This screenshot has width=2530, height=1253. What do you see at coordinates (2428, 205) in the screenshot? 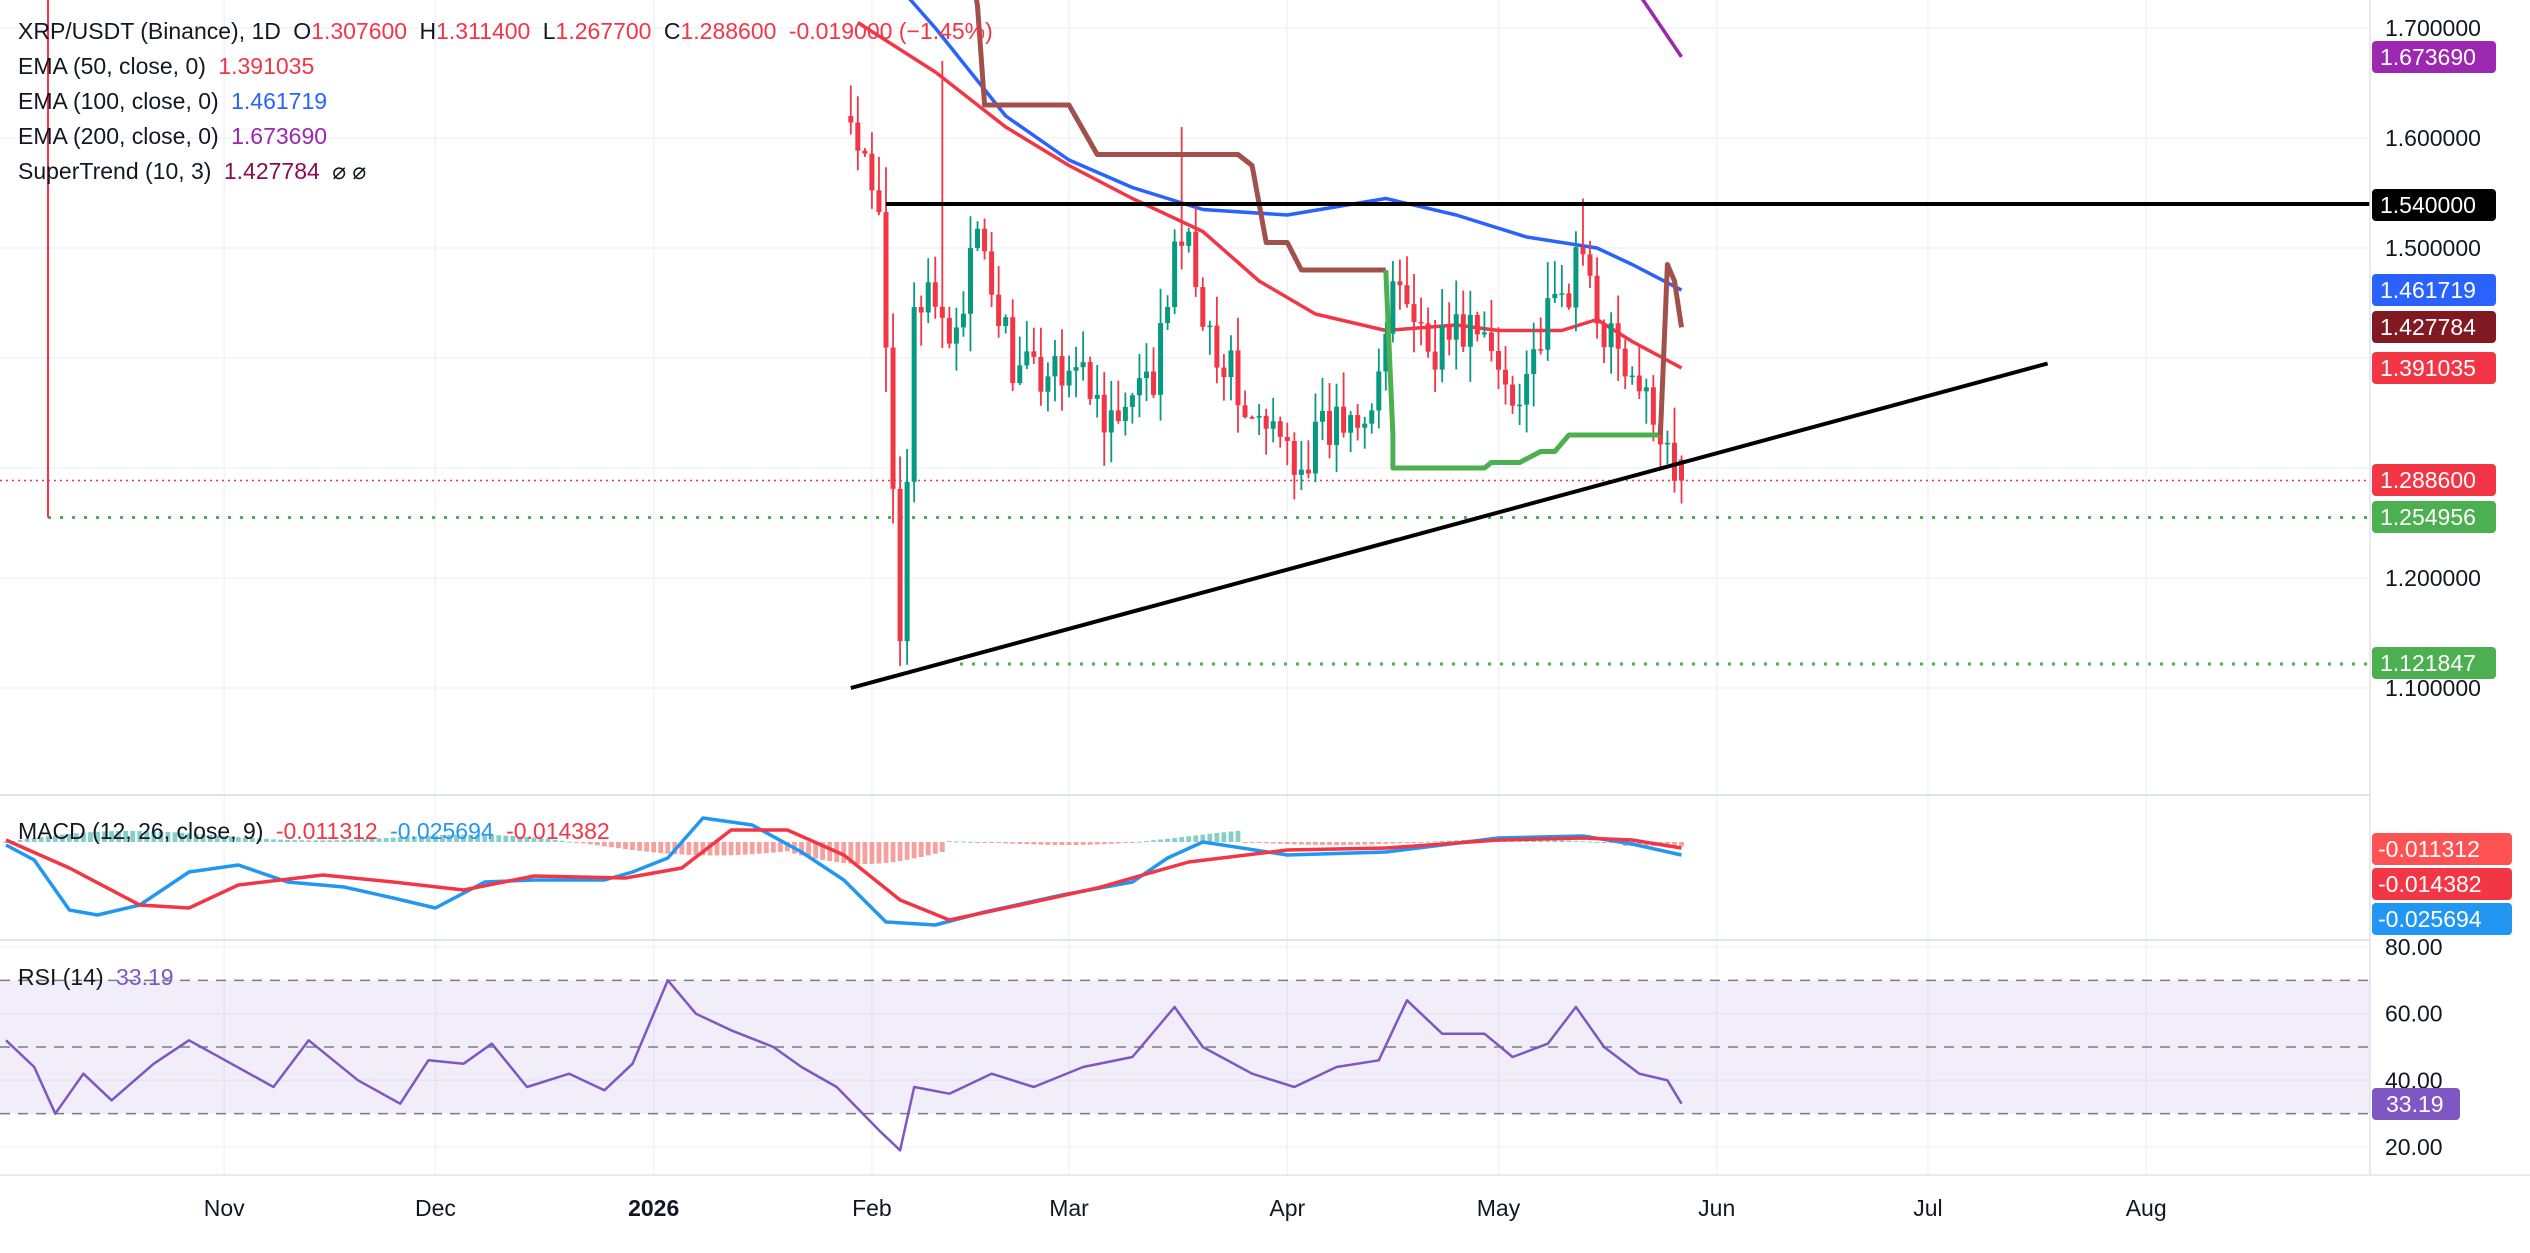
I see `price-tag-label: 1.540000` at bounding box center [2428, 205].